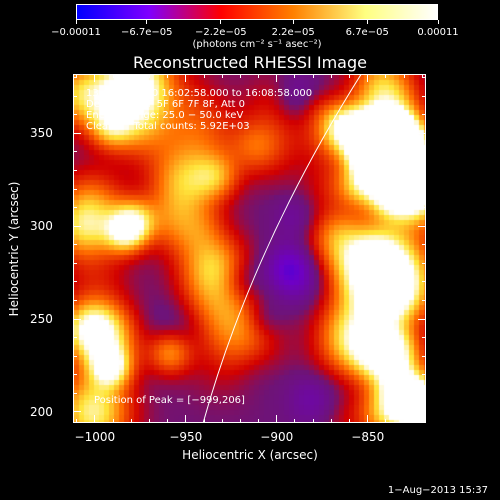  Describe the element at coordinates (165, 115) in the screenshot. I see `annotation-energy: Energy Range: 25.0 − 50.0 keV` at that location.